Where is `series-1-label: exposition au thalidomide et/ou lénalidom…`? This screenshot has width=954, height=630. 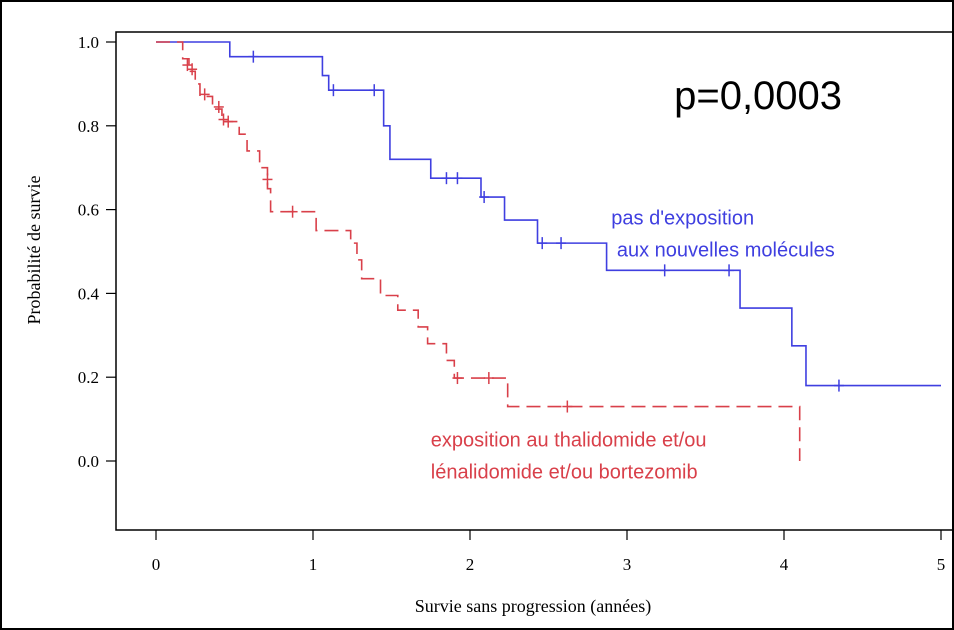 series-1-label: exposition au thalidomide et/ou lénalidom… is located at coordinates (569, 456).